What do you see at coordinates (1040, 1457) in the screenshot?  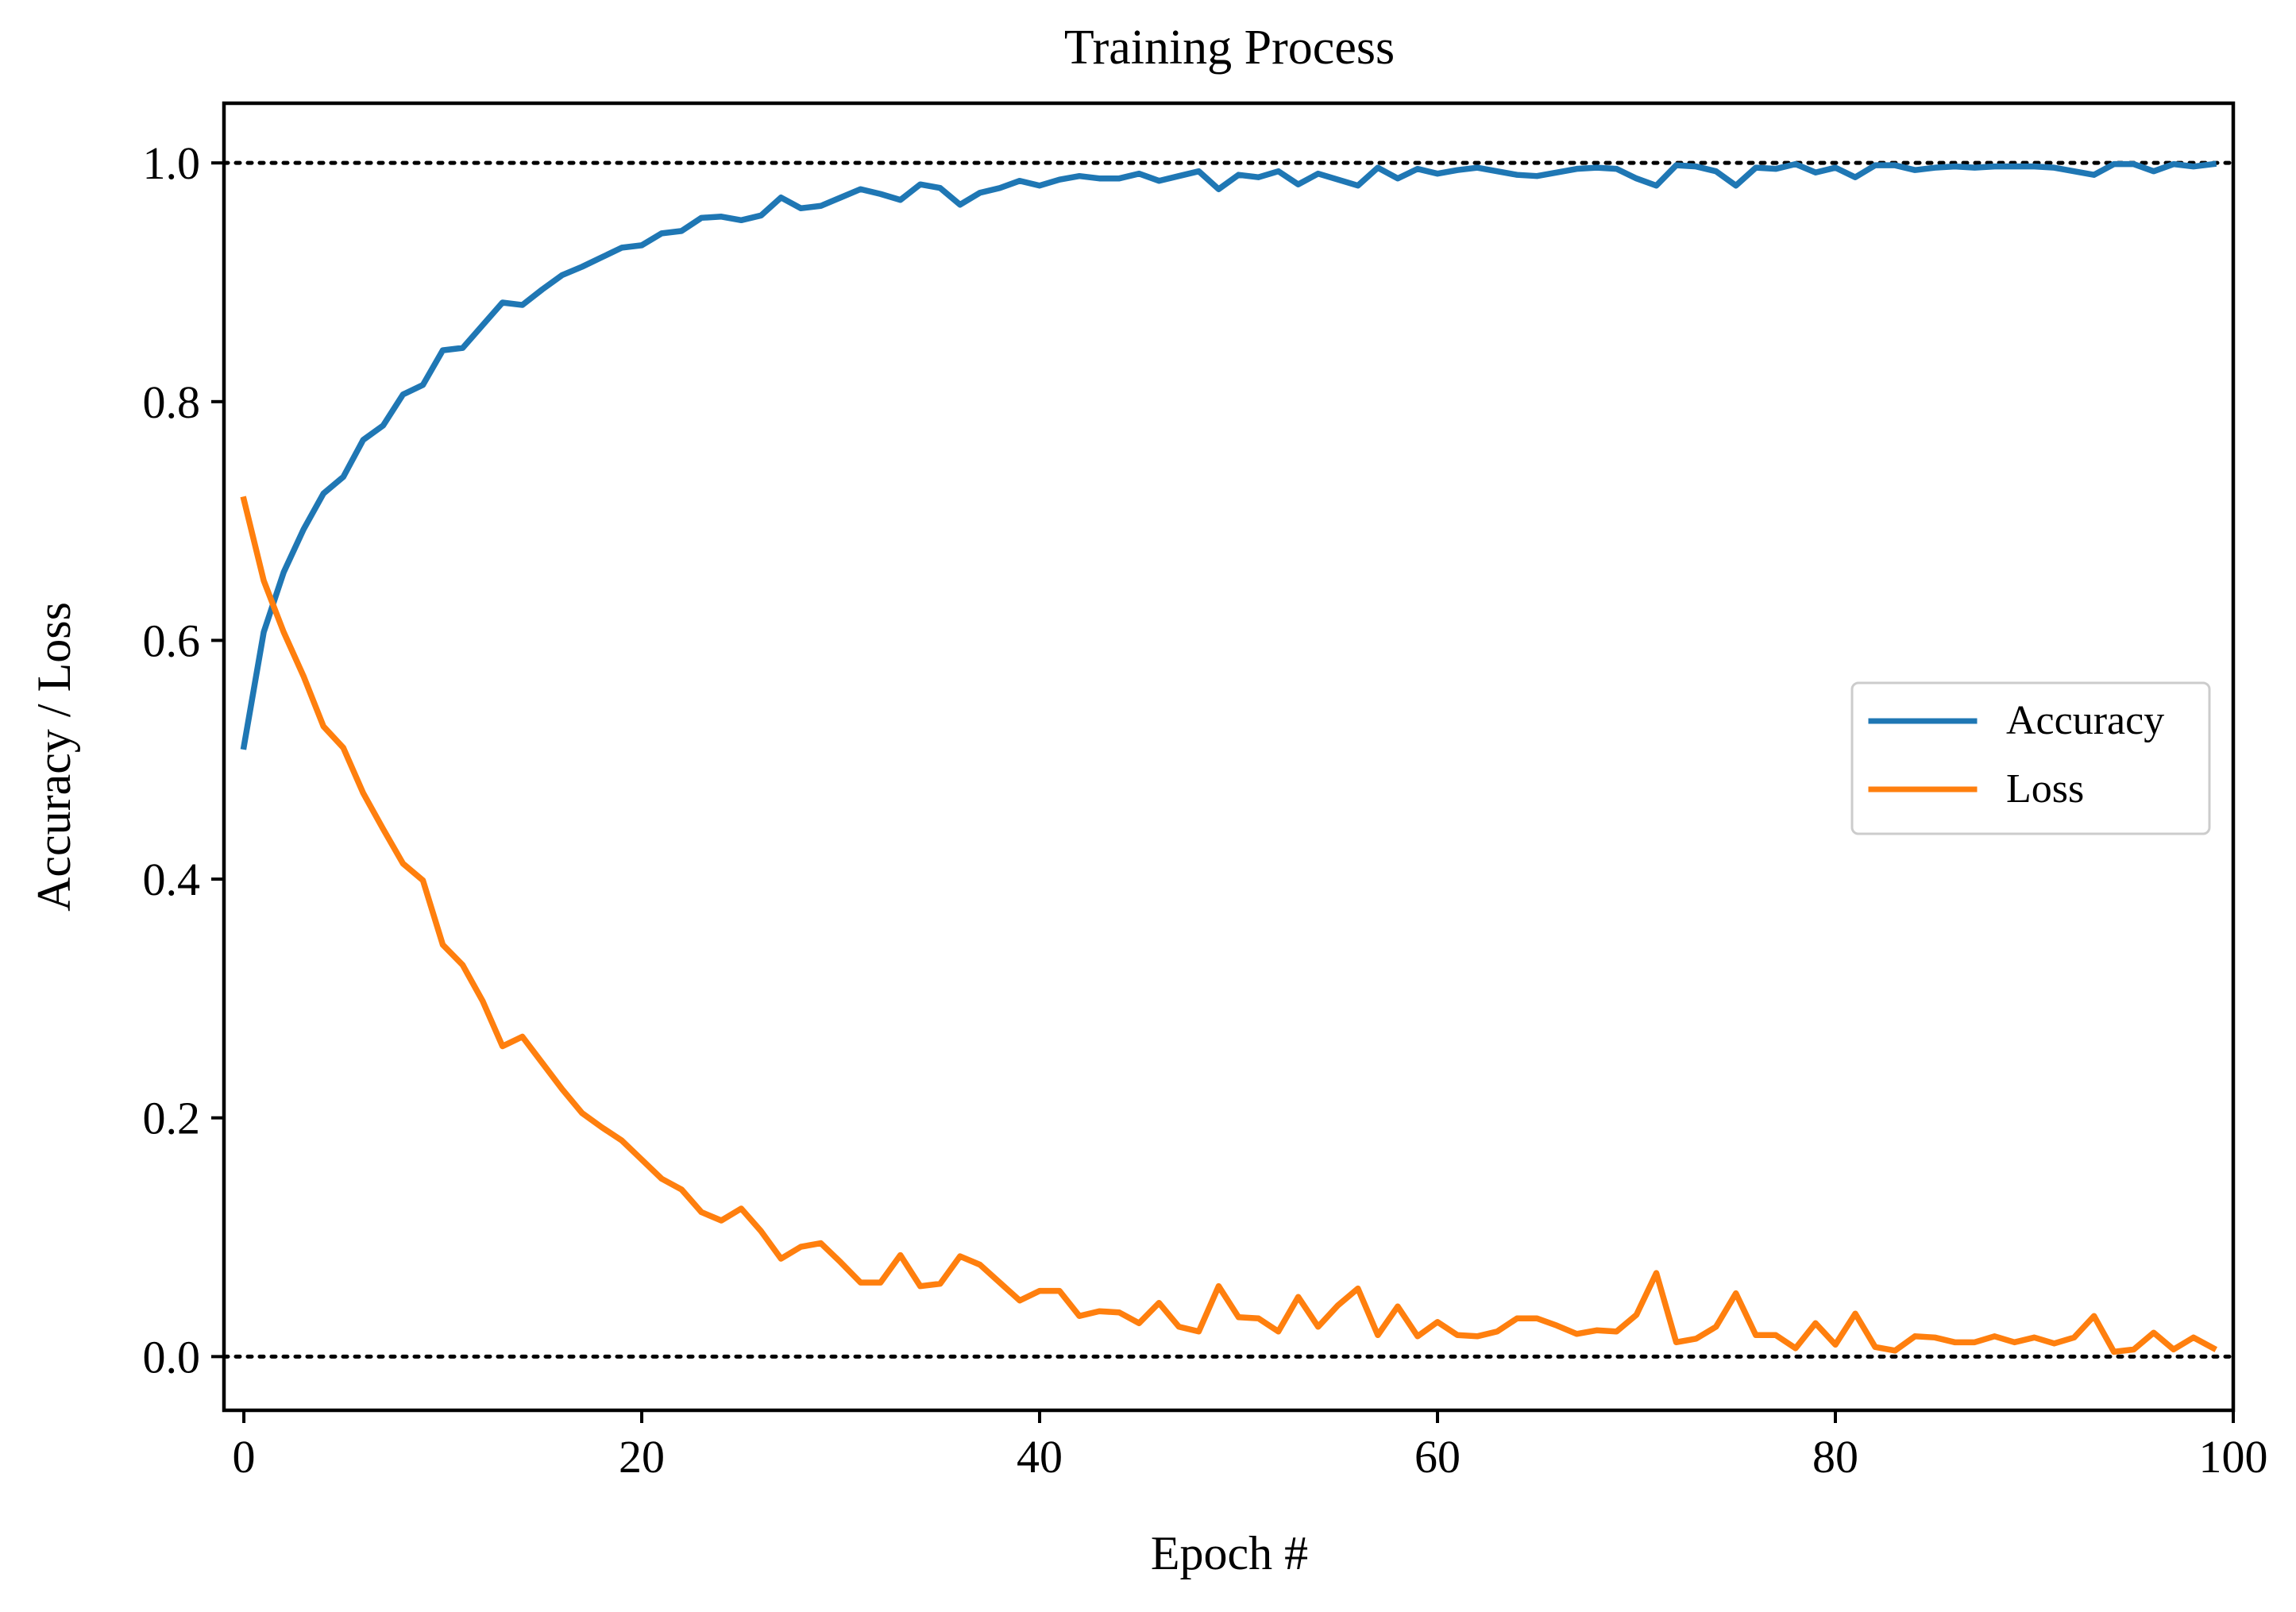 I see `x-tick-label-40: 40` at bounding box center [1040, 1457].